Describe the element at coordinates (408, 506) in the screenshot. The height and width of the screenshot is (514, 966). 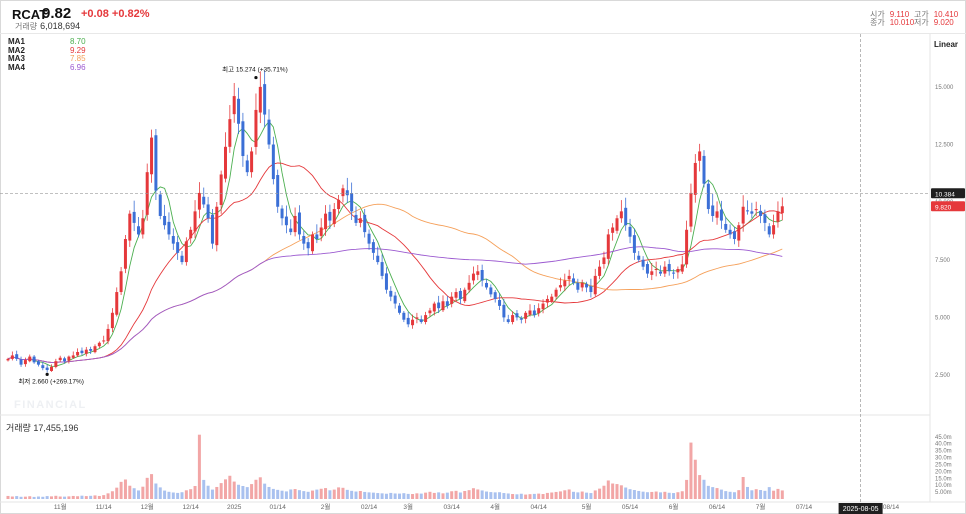
I see `time-axis-label: 3월` at that location.